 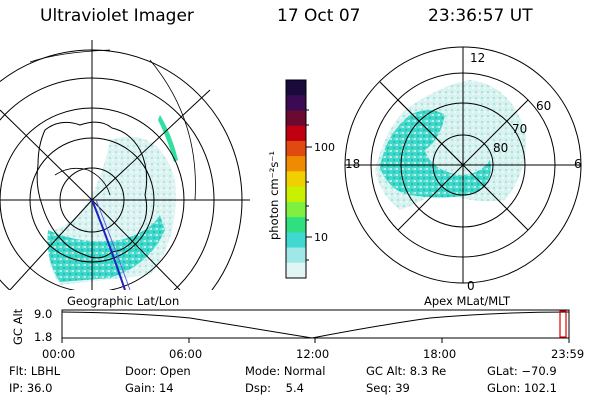 I want to click on info-seq: Seq: 39, so click(x=388, y=388).